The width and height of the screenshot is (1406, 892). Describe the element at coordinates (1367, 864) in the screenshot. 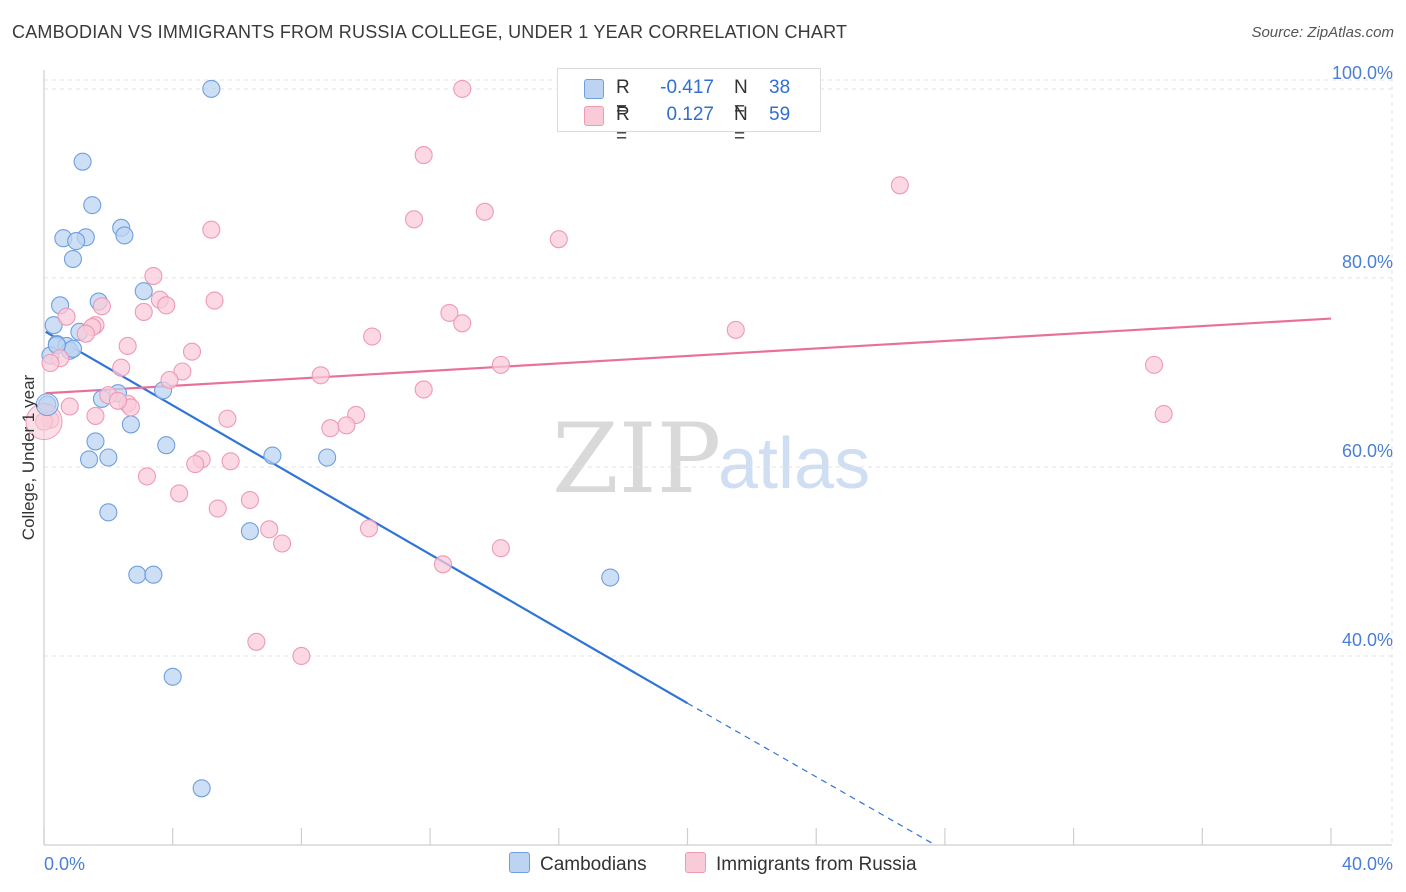

I see `x-tick-label: 40.0%` at that location.